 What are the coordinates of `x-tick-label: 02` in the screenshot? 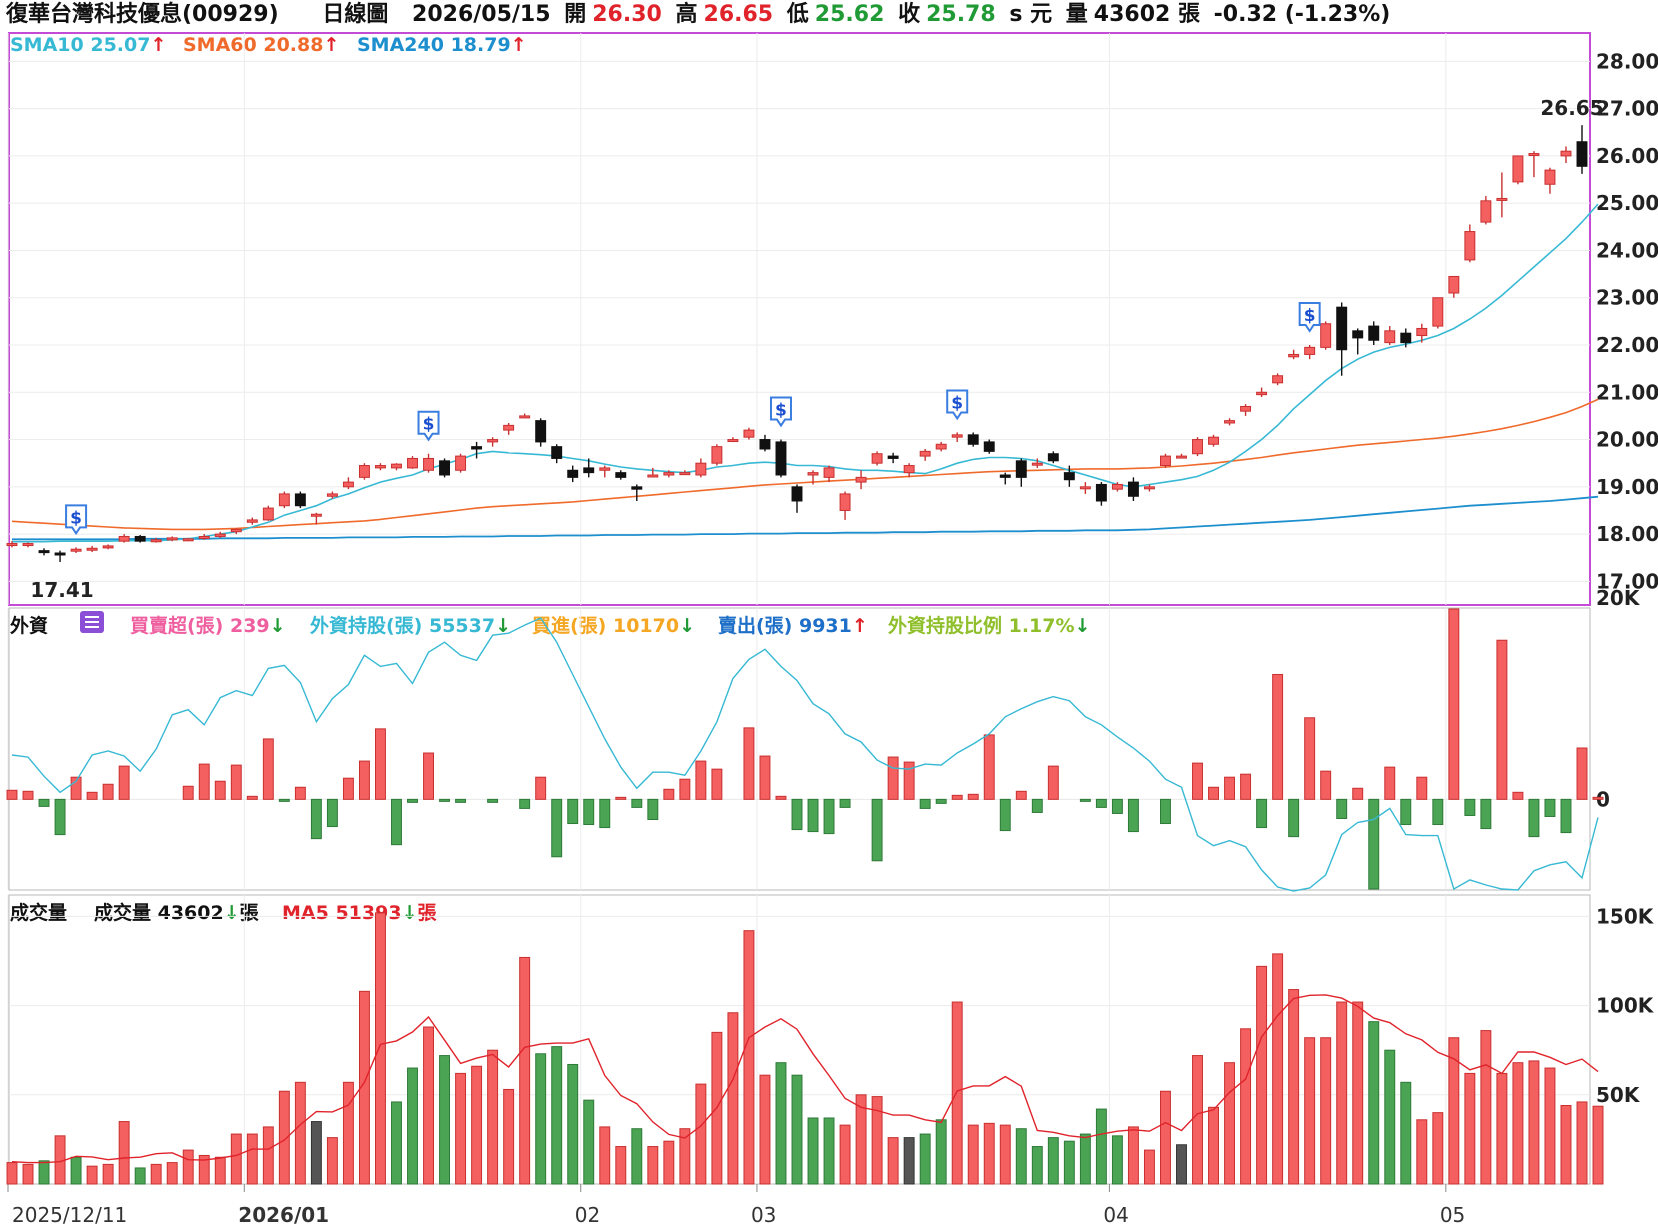 It's located at (587, 1214).